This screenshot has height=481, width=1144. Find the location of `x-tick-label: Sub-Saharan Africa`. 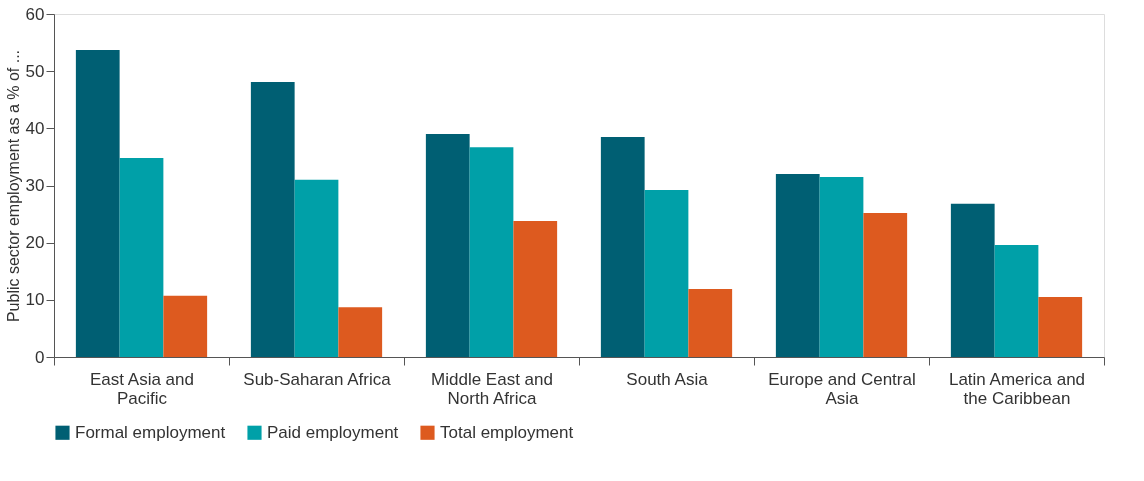

x-tick-label: Sub-Saharan Africa is located at coordinates (317, 379).